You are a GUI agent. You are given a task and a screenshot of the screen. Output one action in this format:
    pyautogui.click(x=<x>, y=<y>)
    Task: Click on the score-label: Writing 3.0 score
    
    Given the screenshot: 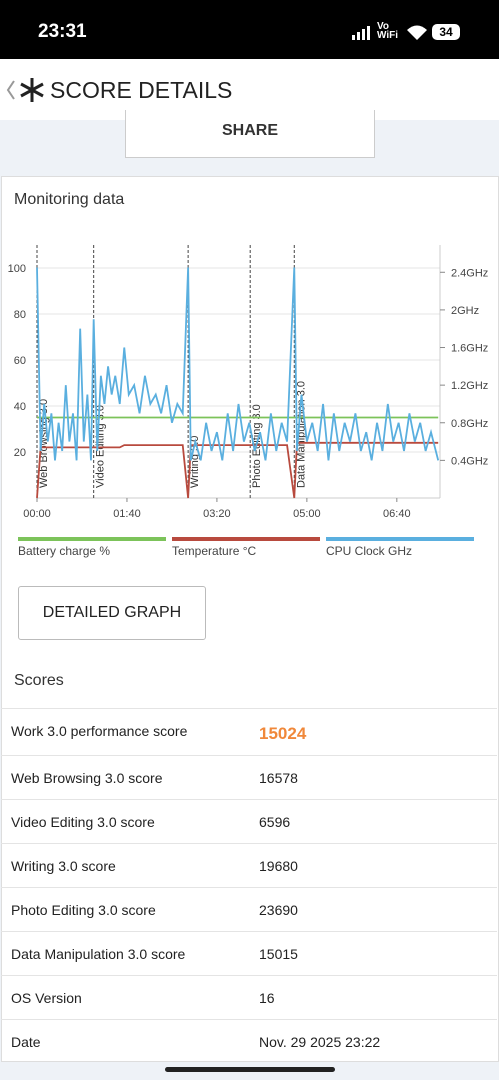 What is the action you would take?
    pyautogui.click(x=63, y=866)
    